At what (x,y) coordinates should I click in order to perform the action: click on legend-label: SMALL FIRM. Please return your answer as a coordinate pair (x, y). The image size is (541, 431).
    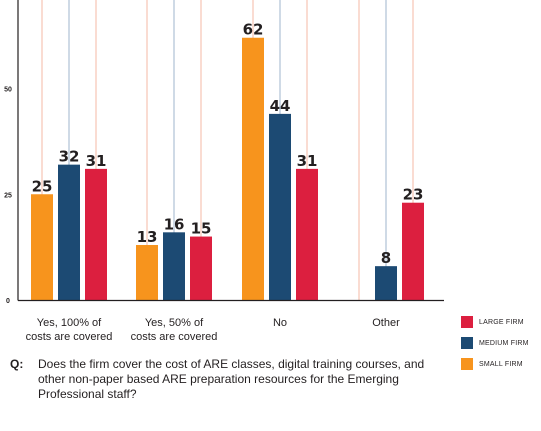
    Looking at the image, I should click on (501, 364).